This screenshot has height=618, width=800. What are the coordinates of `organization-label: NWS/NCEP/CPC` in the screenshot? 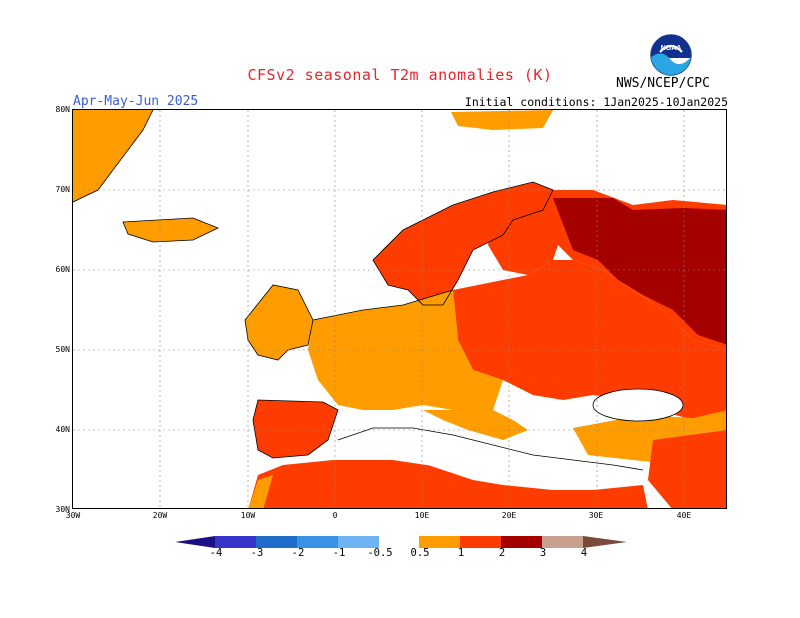 It's located at (663, 83).